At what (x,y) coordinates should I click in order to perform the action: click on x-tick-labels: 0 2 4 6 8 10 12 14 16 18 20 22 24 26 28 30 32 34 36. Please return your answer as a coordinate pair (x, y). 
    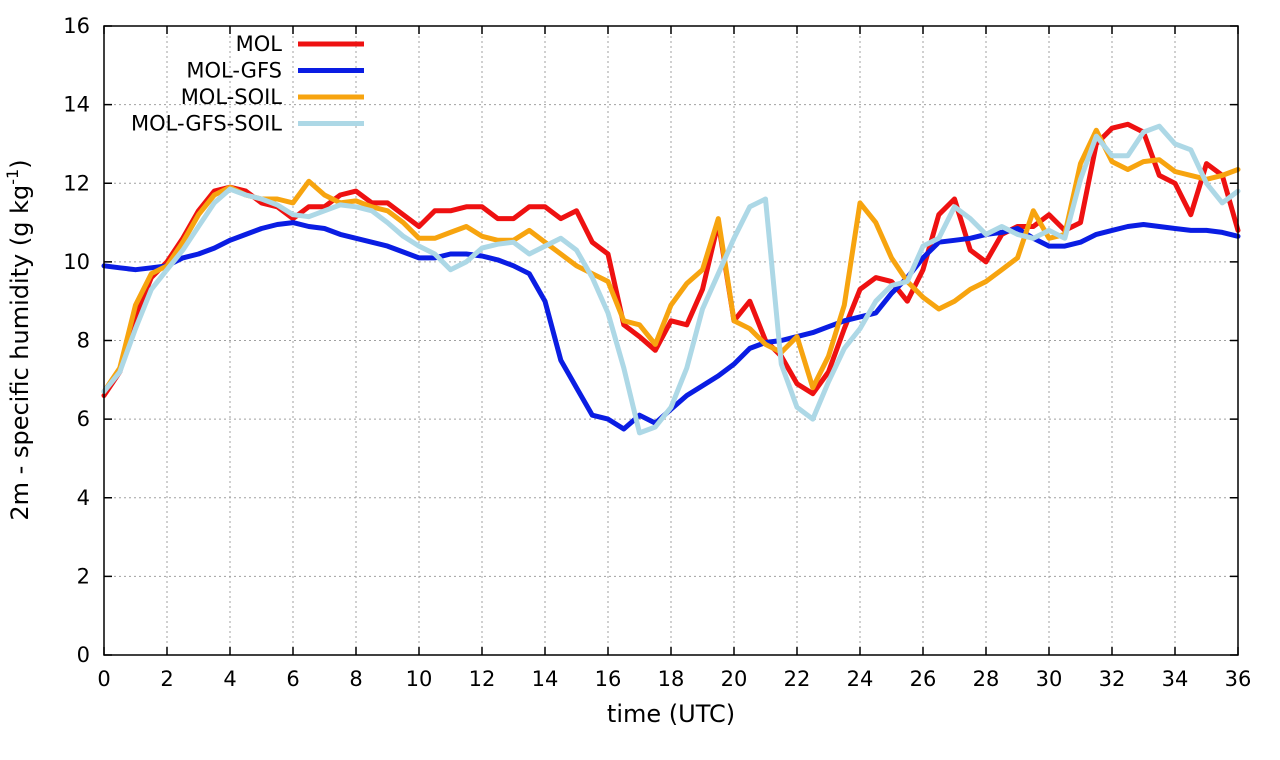
    Looking at the image, I should click on (674, 679).